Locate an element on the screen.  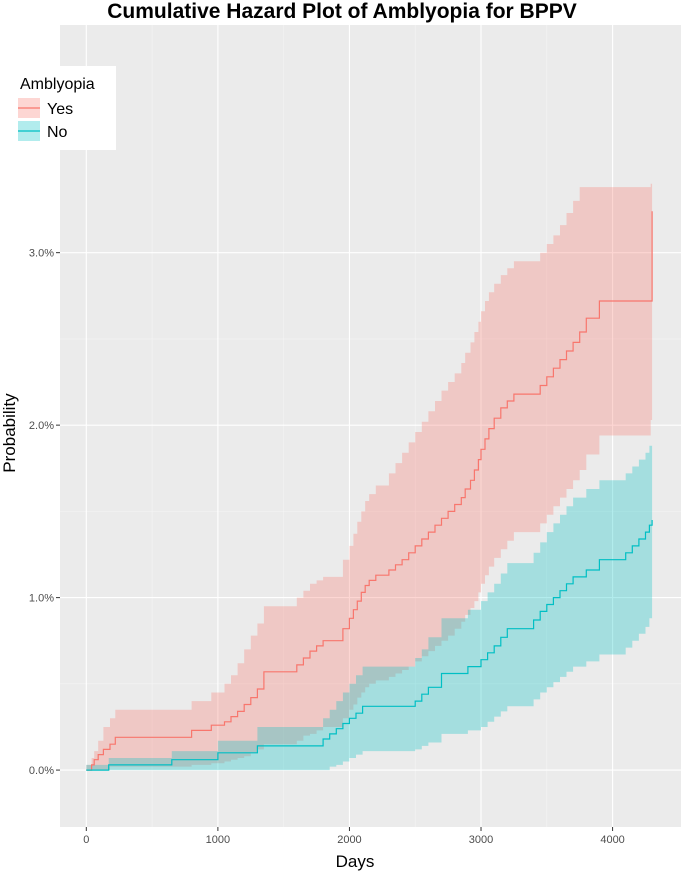
x-tick-label: 4000 is located at coordinates (612, 840).